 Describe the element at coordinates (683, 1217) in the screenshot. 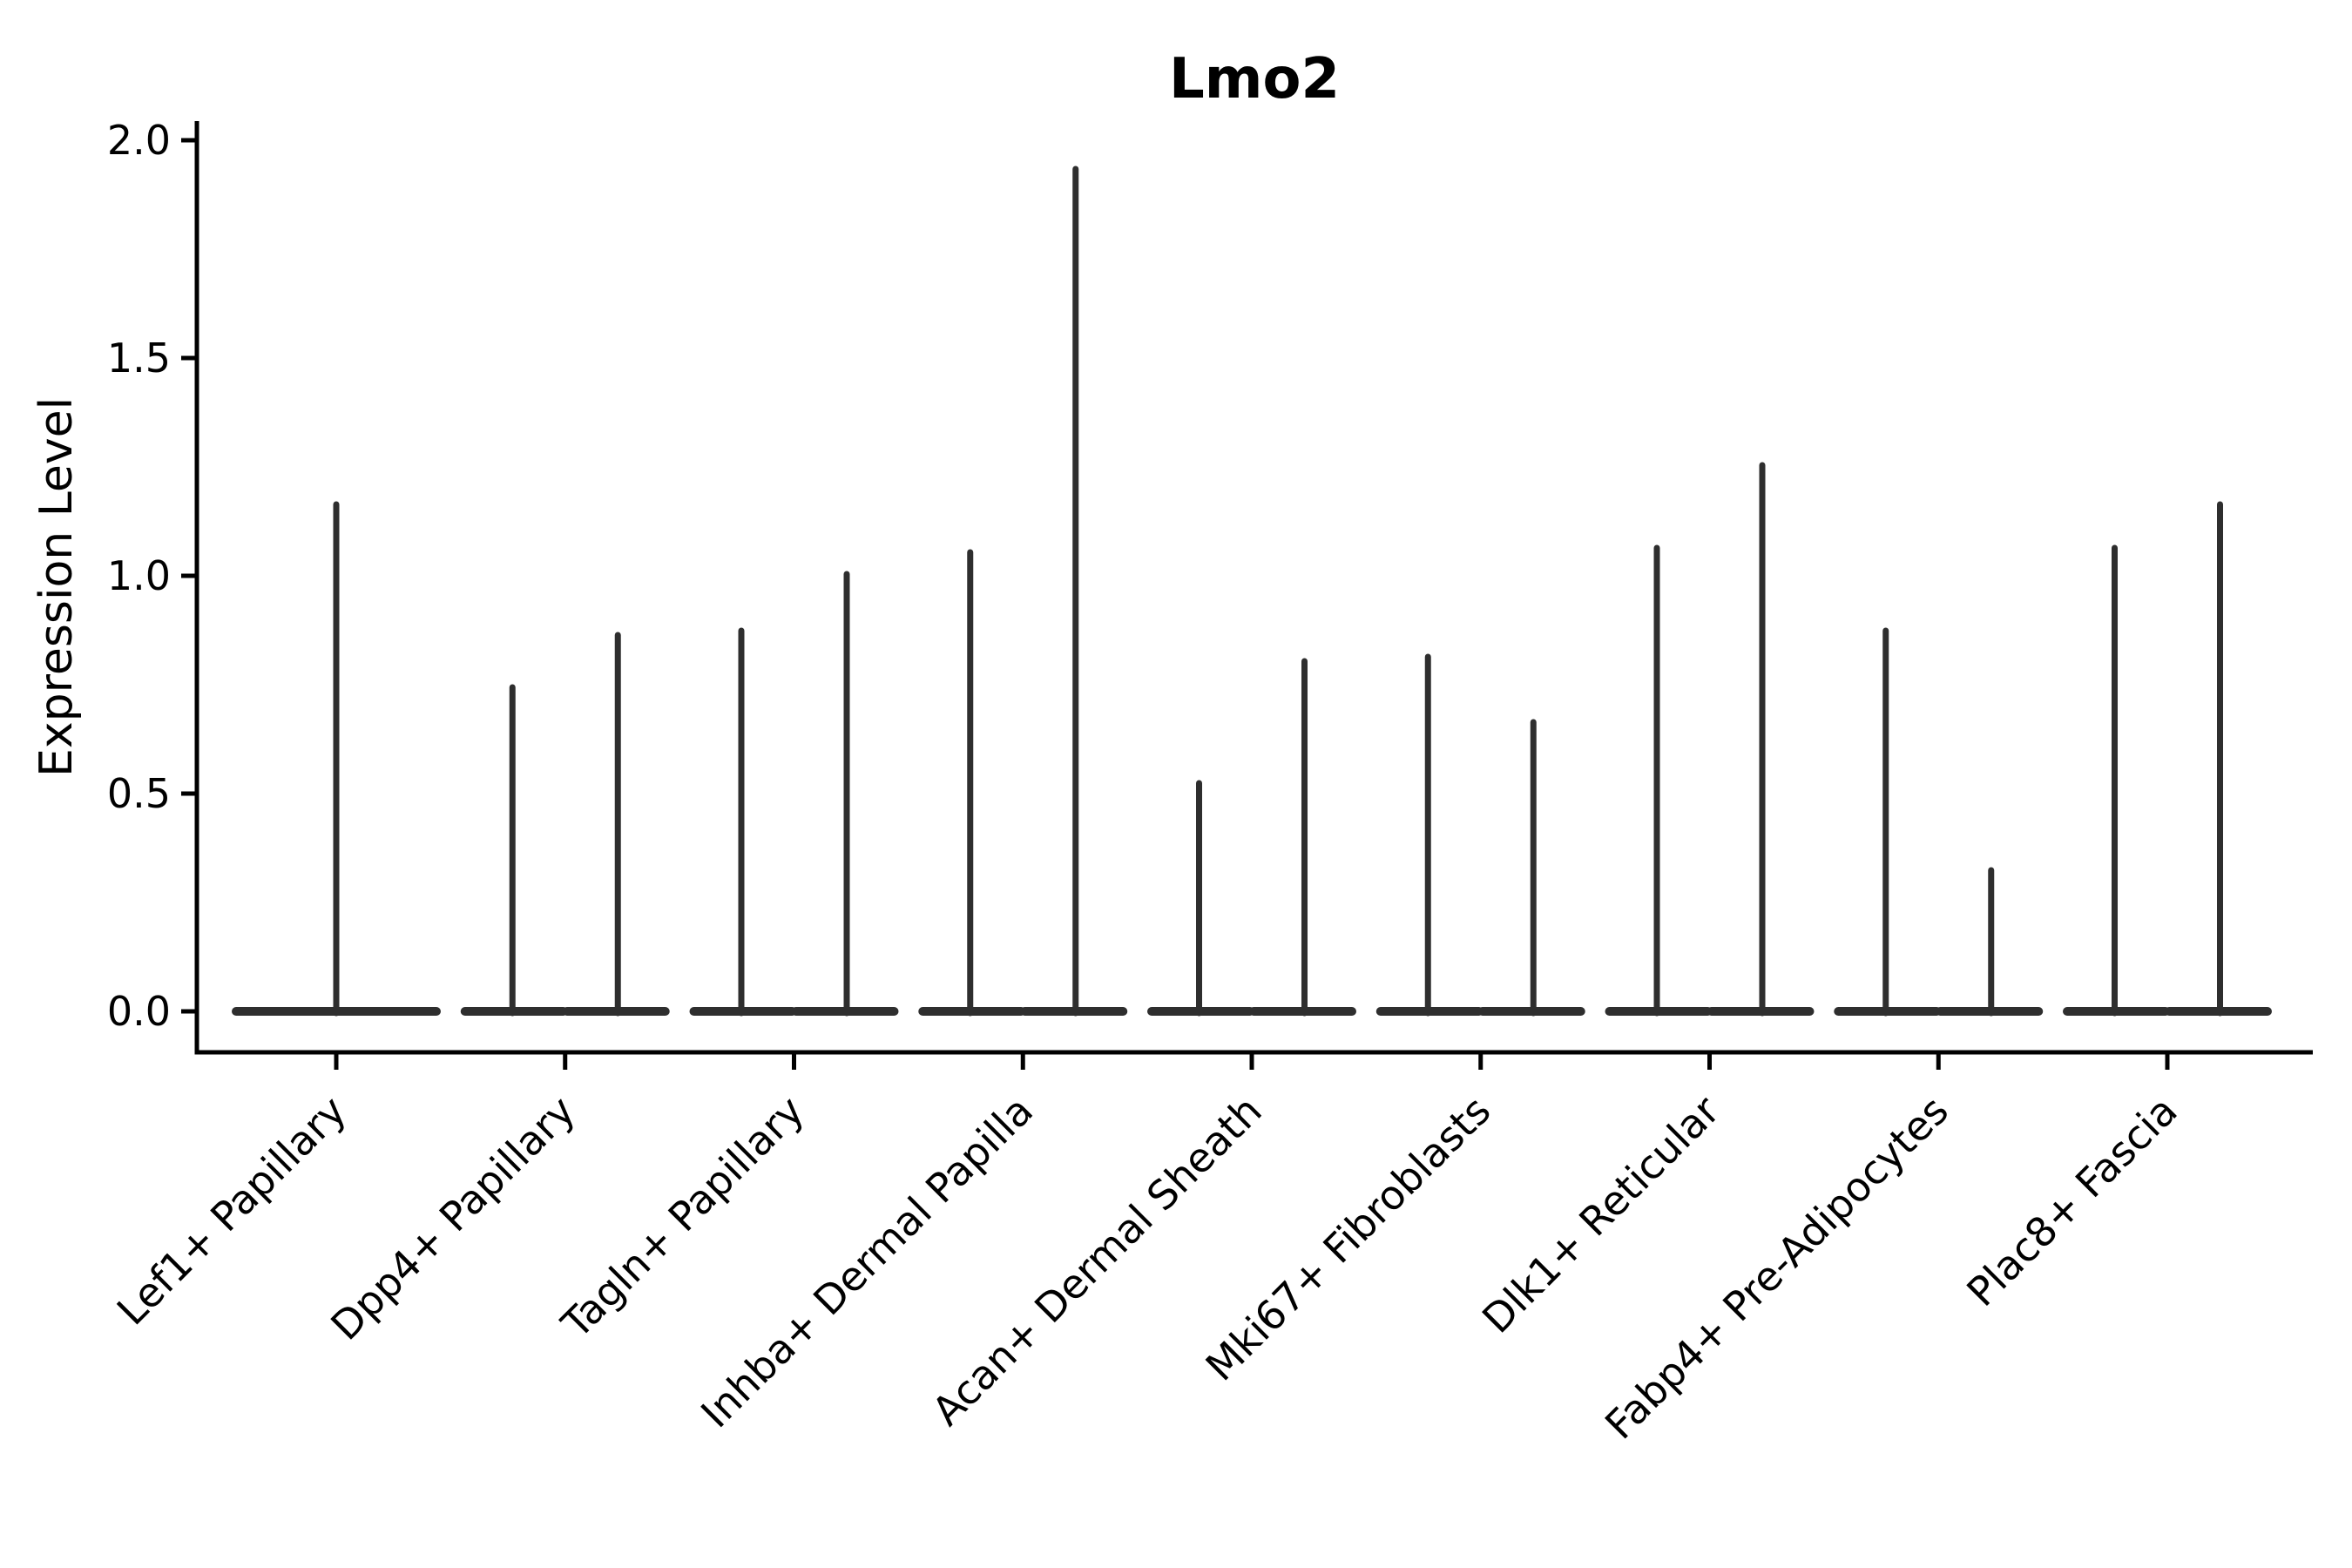

I see `x-tick-label: Tagln+ Papillary` at that location.